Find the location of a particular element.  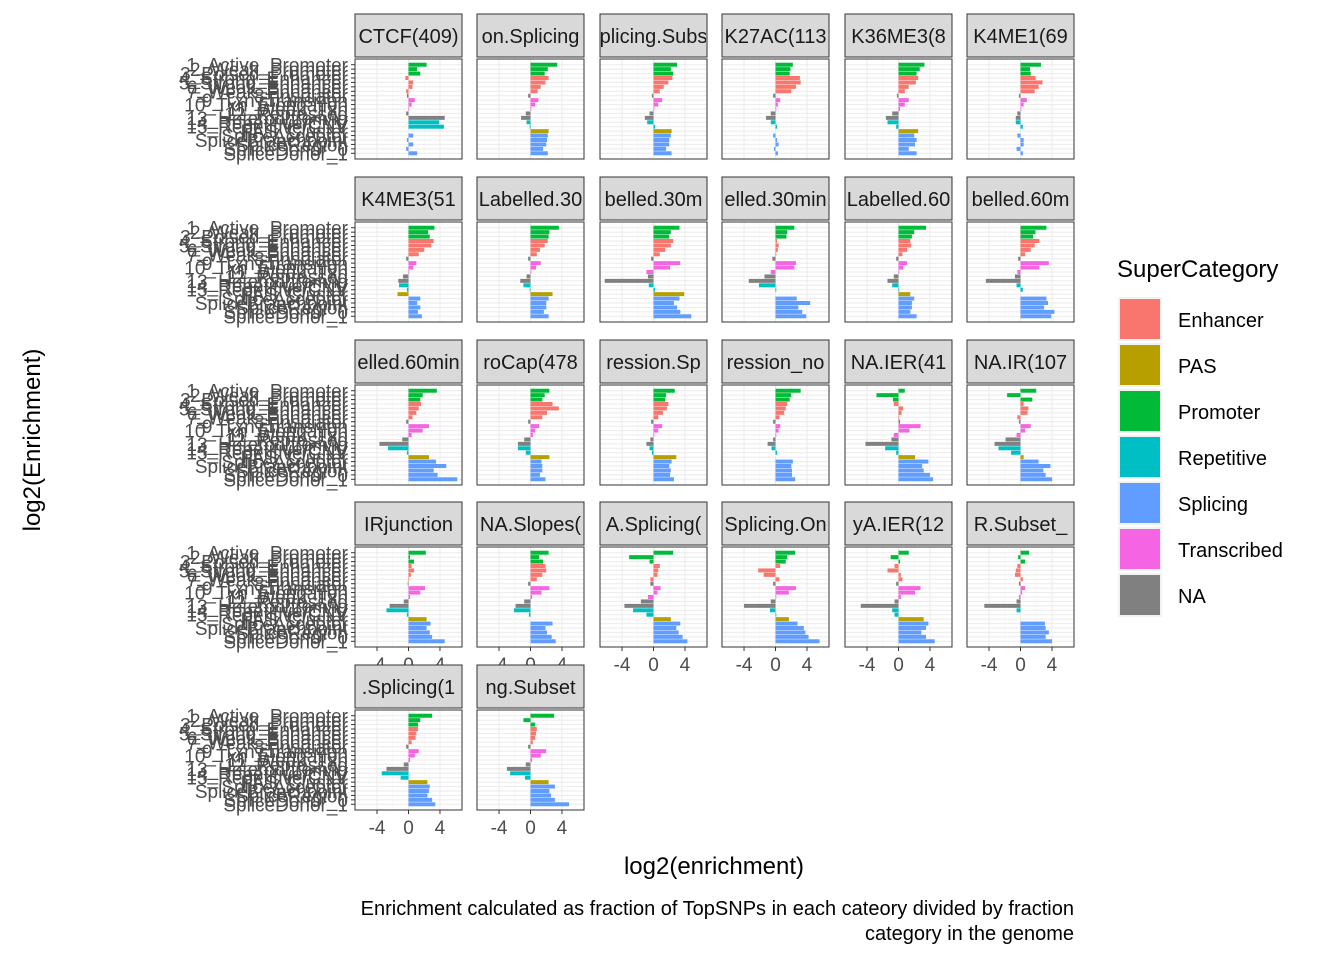

y-axis-title: log2(Enrichment) is located at coordinates (32, 440).